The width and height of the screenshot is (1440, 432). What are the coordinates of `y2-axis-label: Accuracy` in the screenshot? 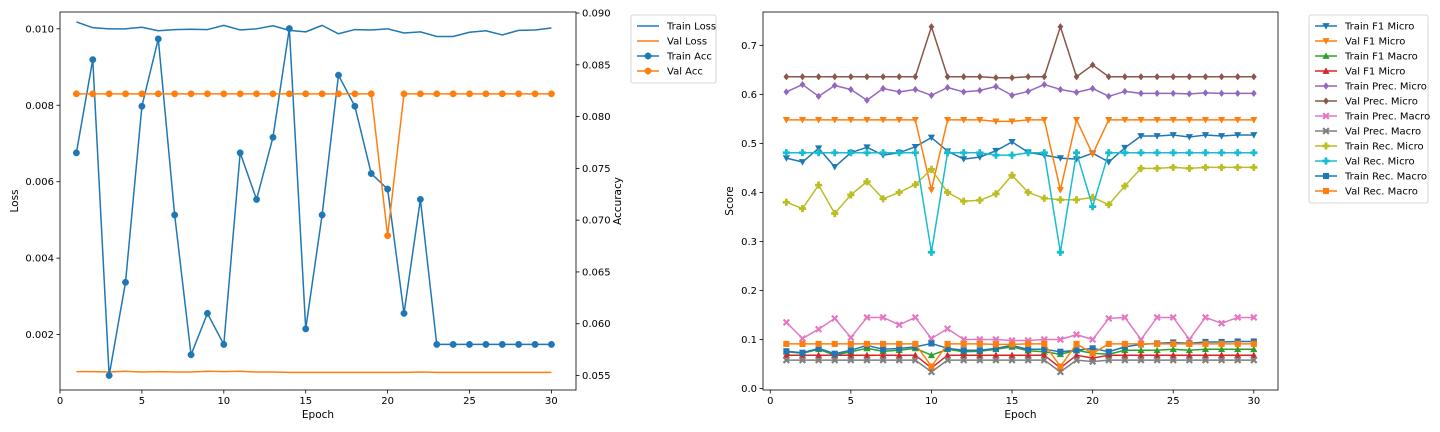 It's located at (618, 201).